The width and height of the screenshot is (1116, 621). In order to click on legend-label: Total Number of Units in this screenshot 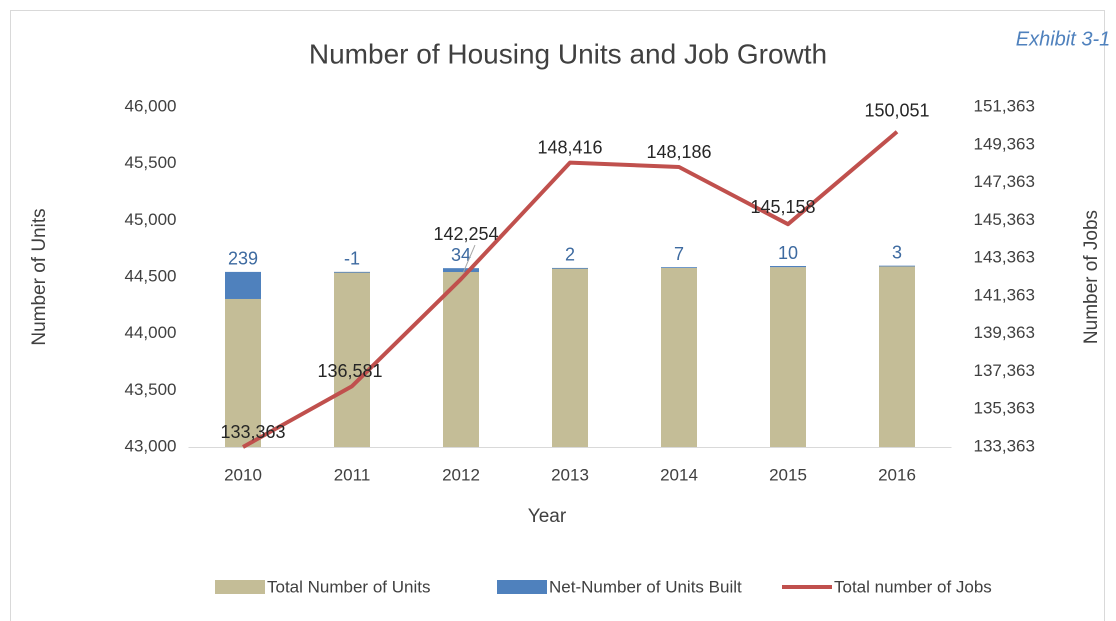, I will do `click(348, 586)`.